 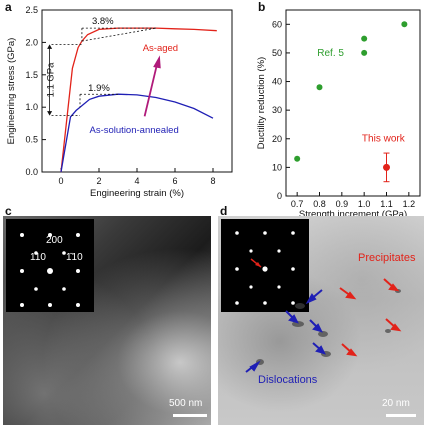 What do you see at coordinates (99, 88) in the screenshot?
I see `annotation-1-9: 1.9%` at bounding box center [99, 88].